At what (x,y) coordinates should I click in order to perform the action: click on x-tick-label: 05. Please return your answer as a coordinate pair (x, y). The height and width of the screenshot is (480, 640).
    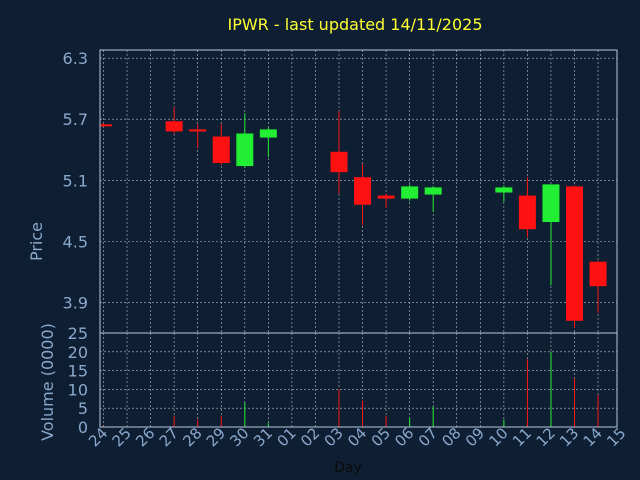
    Looking at the image, I should click on (381, 437).